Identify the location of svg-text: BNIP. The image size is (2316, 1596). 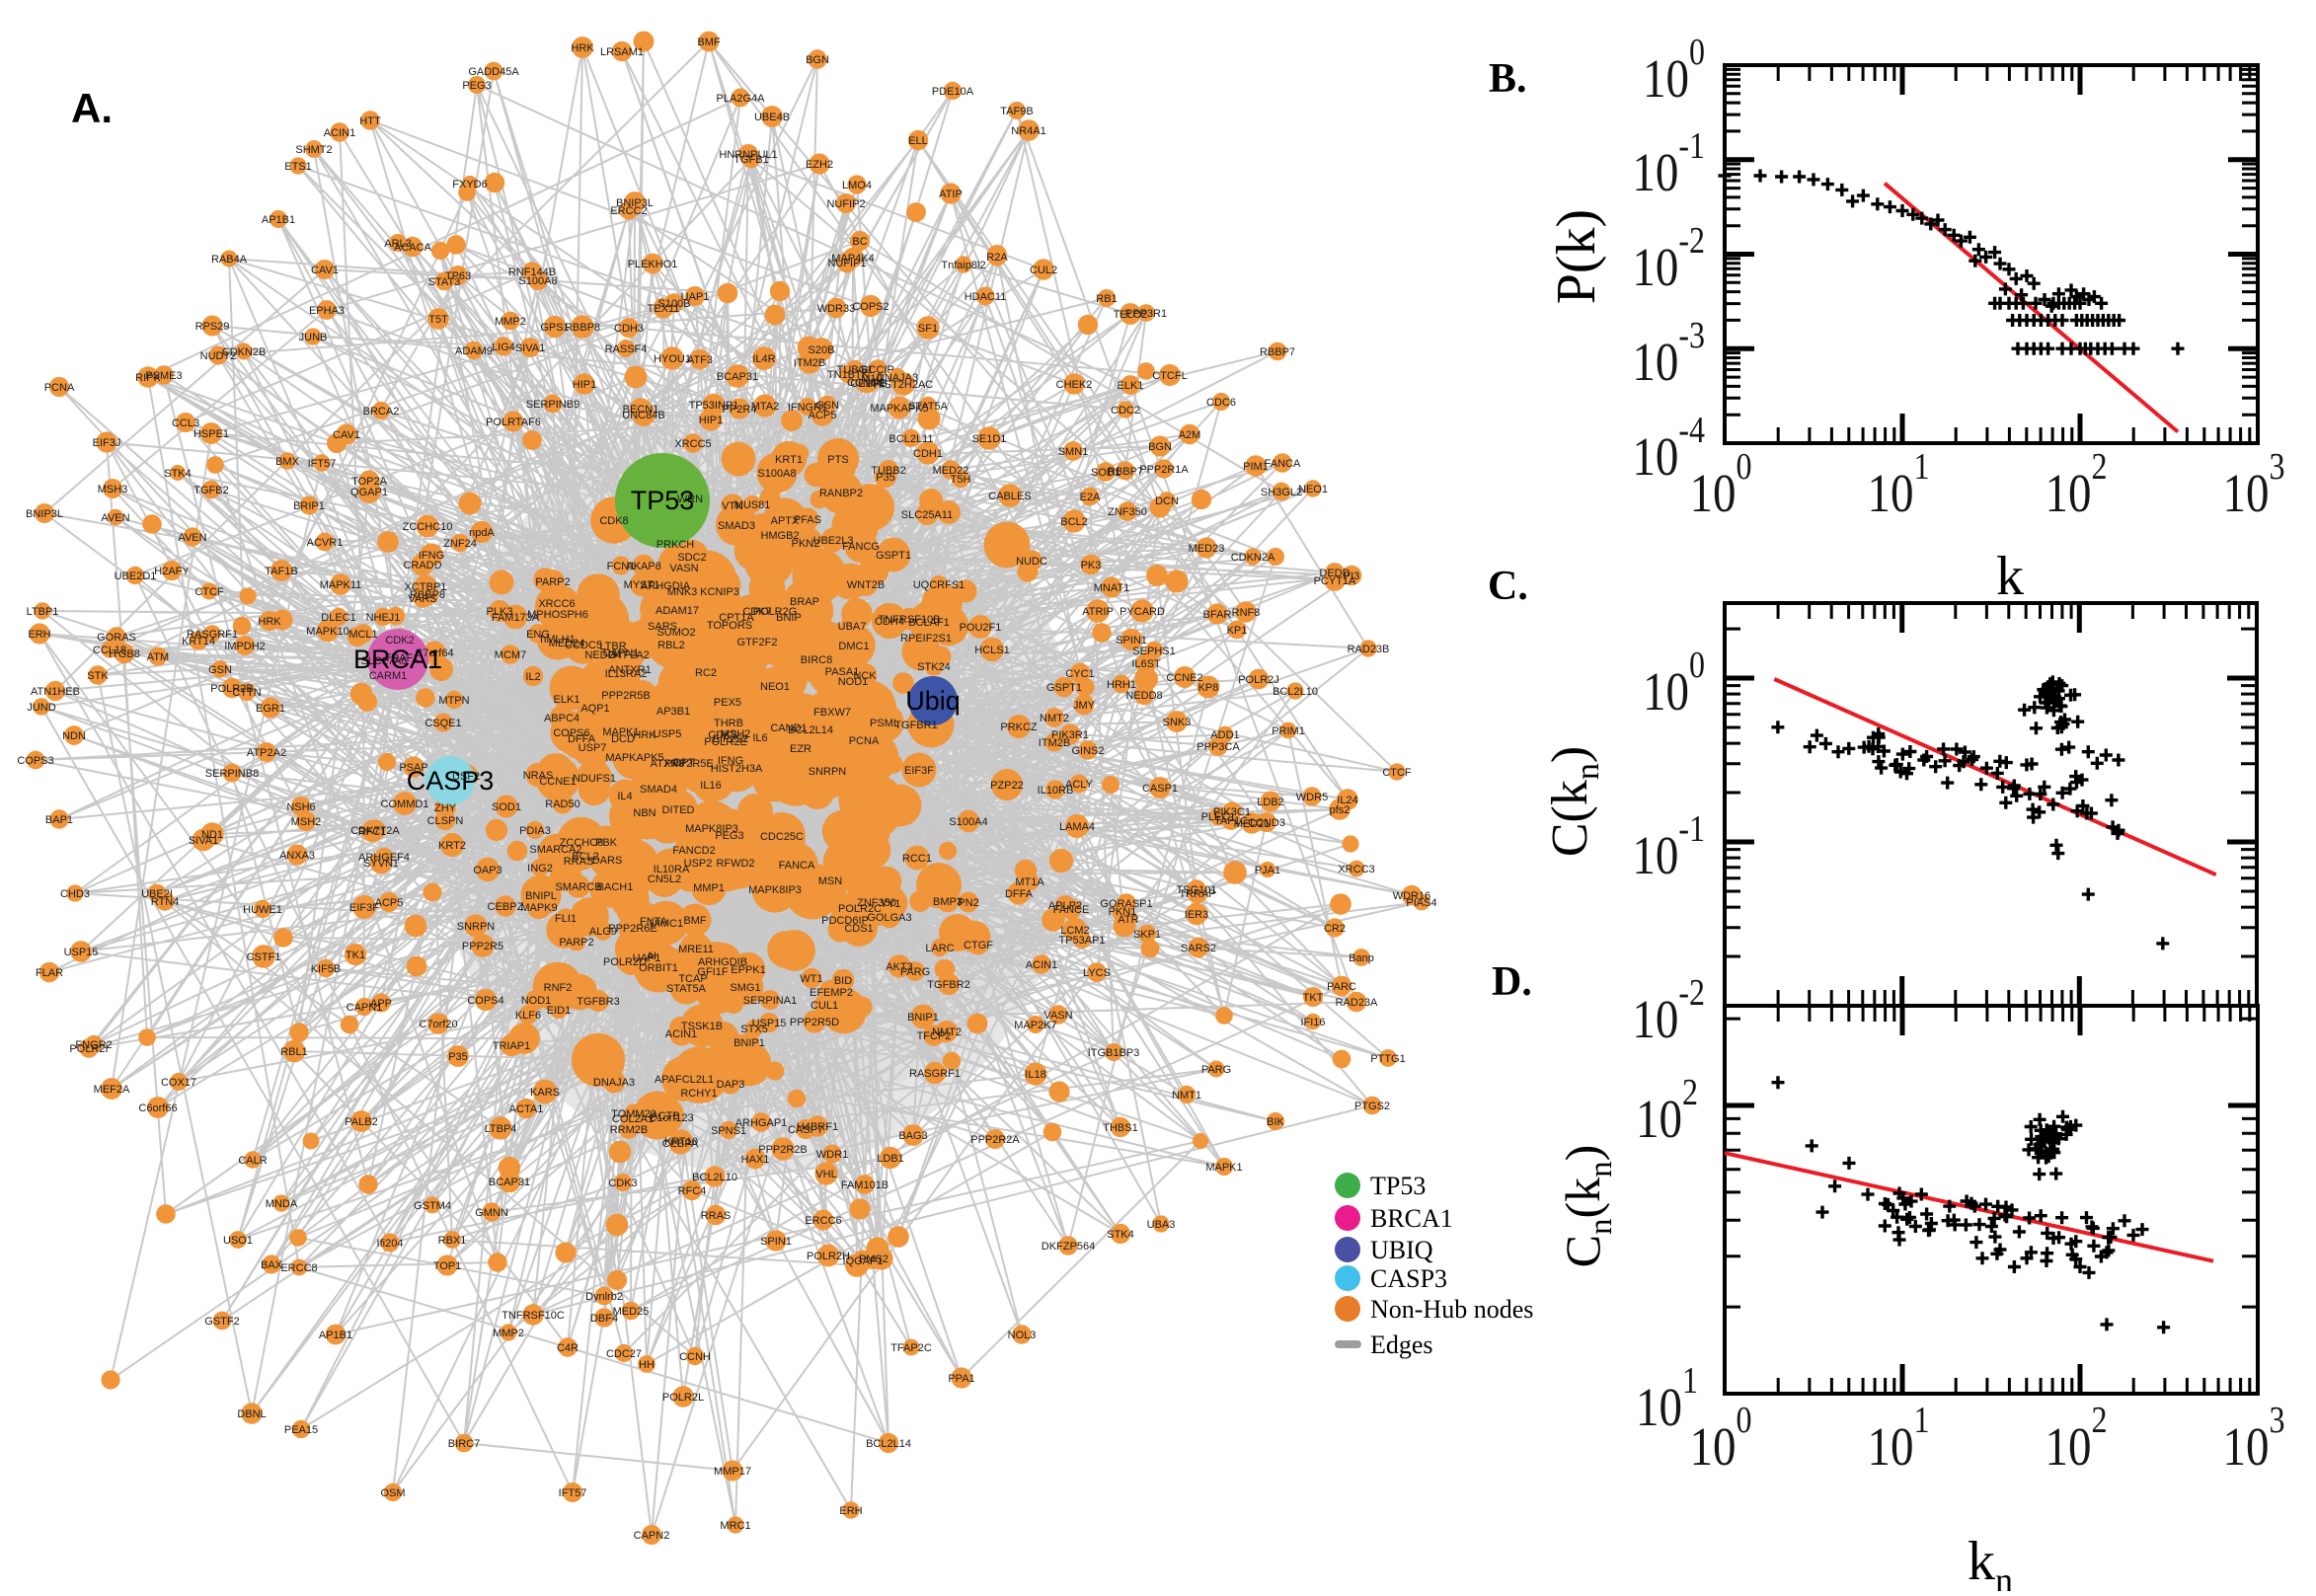
(789, 618).